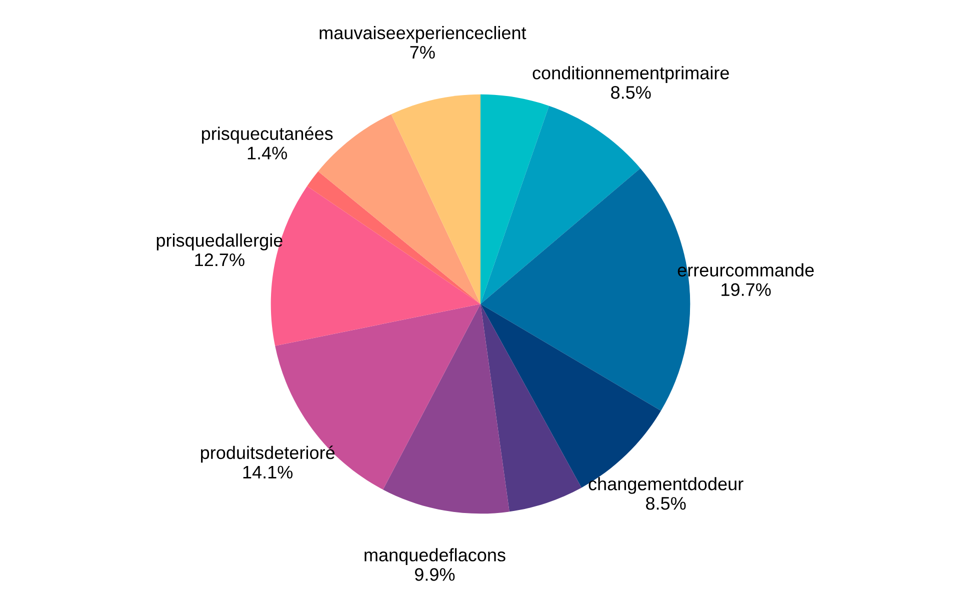 The image size is (961, 608). Describe the element at coordinates (435, 556) in the screenshot. I see `slice-label: manquedeflacons` at that location.